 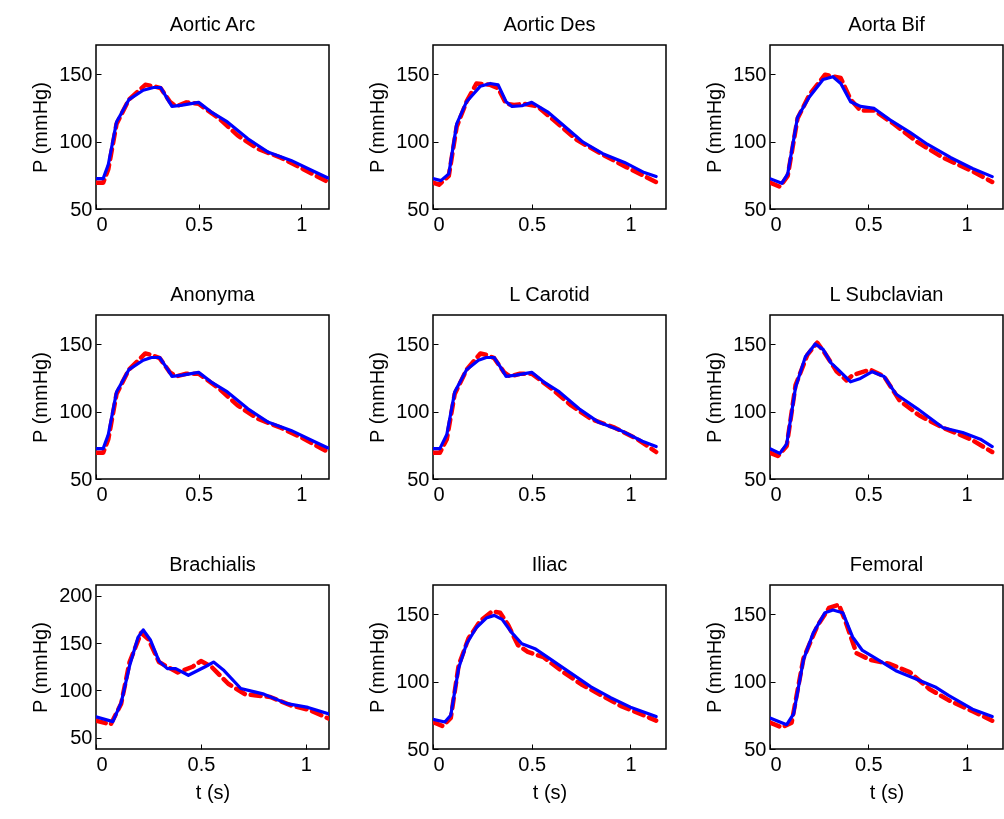 I want to click on chart-title: Aorta Bif, so click(x=887, y=24).